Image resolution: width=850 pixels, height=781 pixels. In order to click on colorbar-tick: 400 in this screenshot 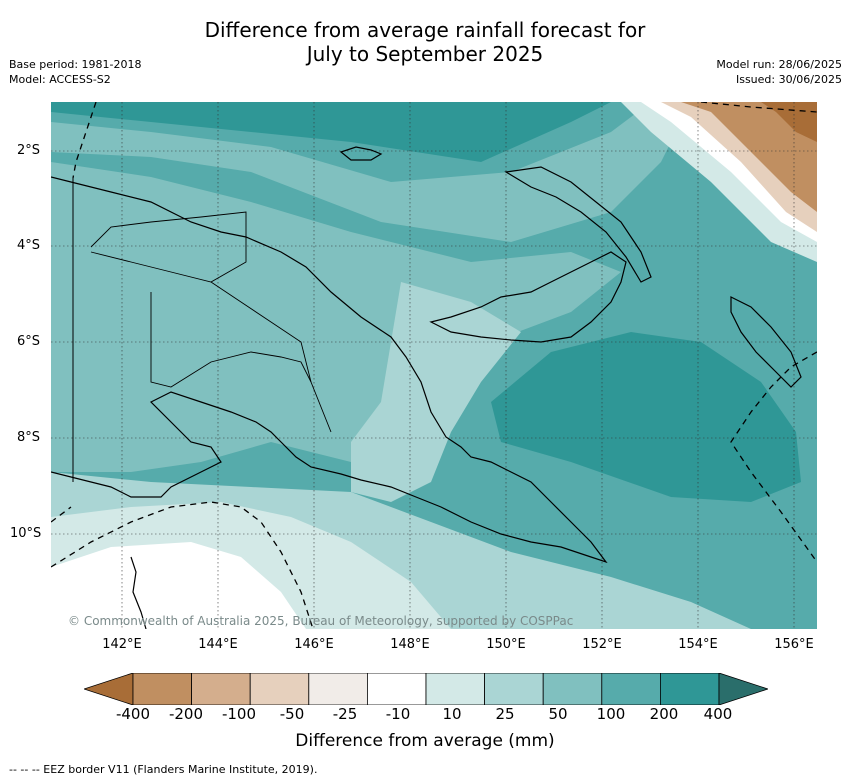, I will do `click(718, 714)`.